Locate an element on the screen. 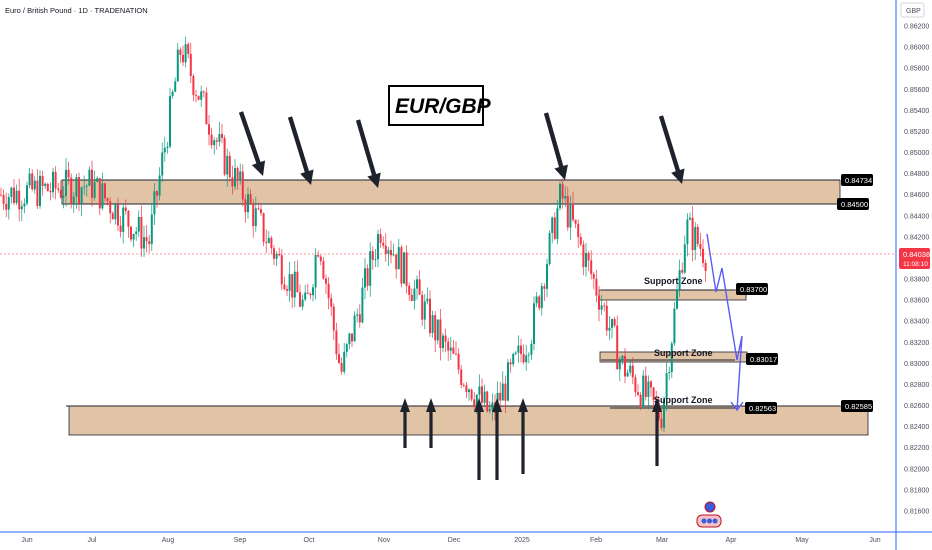 This screenshot has width=932, height=550. currency-badge is located at coordinates (912, 10).